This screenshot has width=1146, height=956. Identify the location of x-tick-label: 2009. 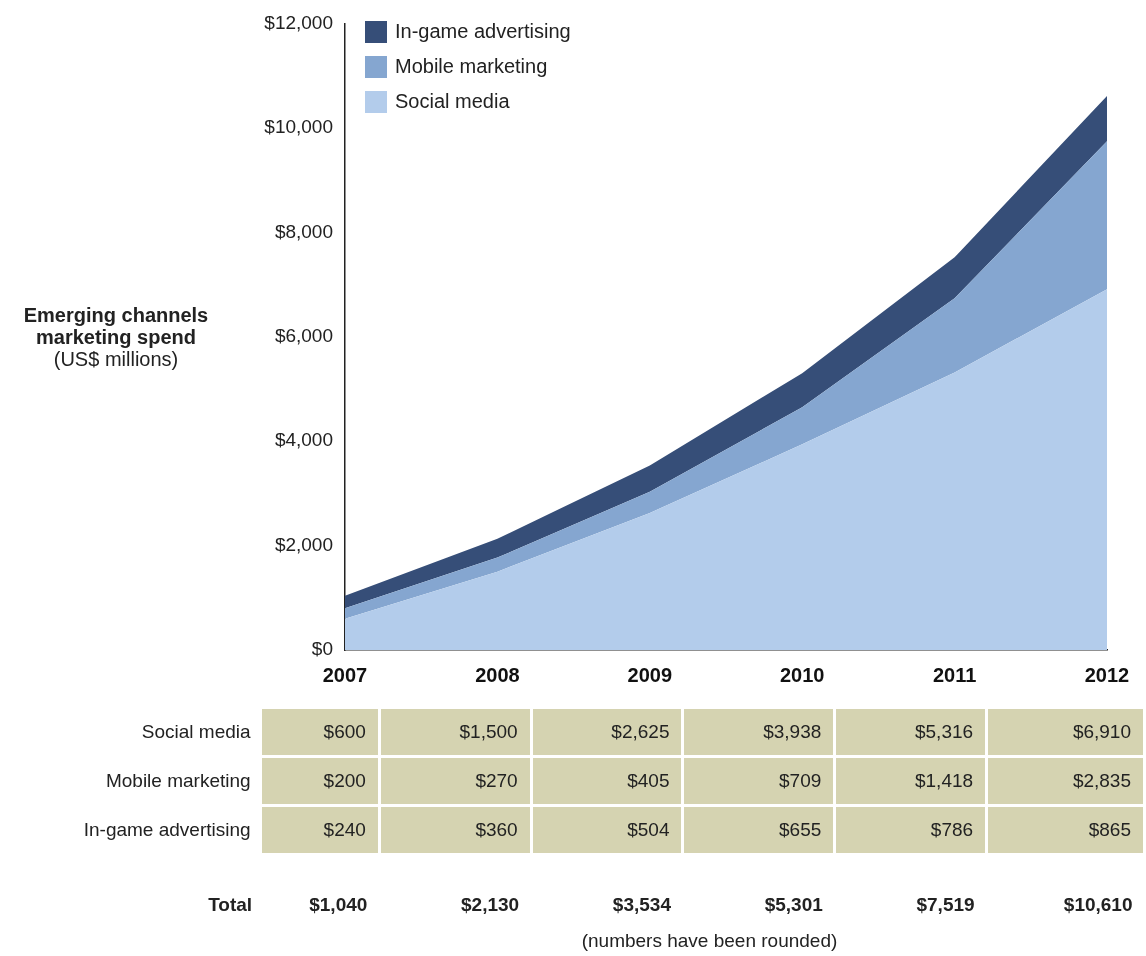
(650, 674).